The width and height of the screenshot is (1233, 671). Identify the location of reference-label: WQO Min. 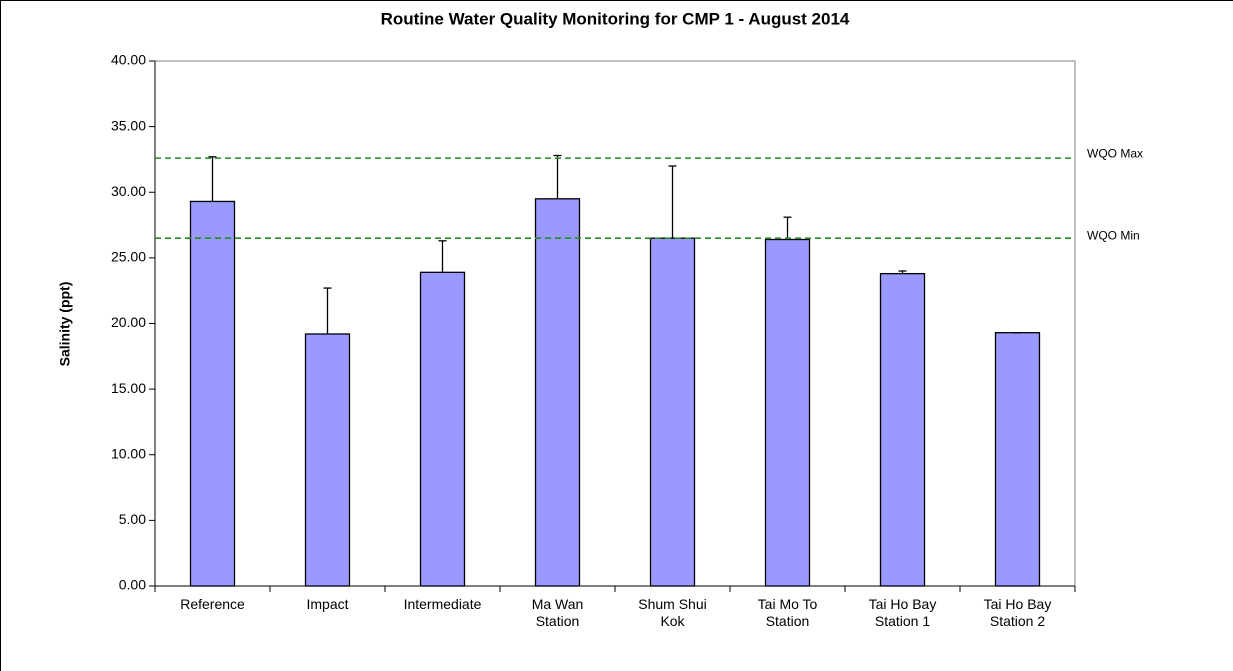
(1113, 235).